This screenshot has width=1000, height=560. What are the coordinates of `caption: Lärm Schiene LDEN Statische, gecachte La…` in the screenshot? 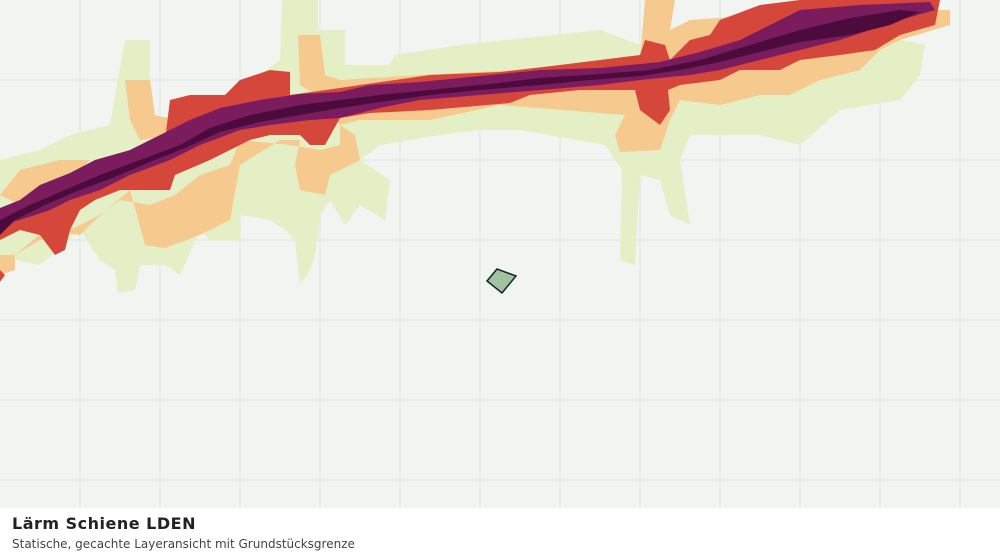 It's located at (500, 534).